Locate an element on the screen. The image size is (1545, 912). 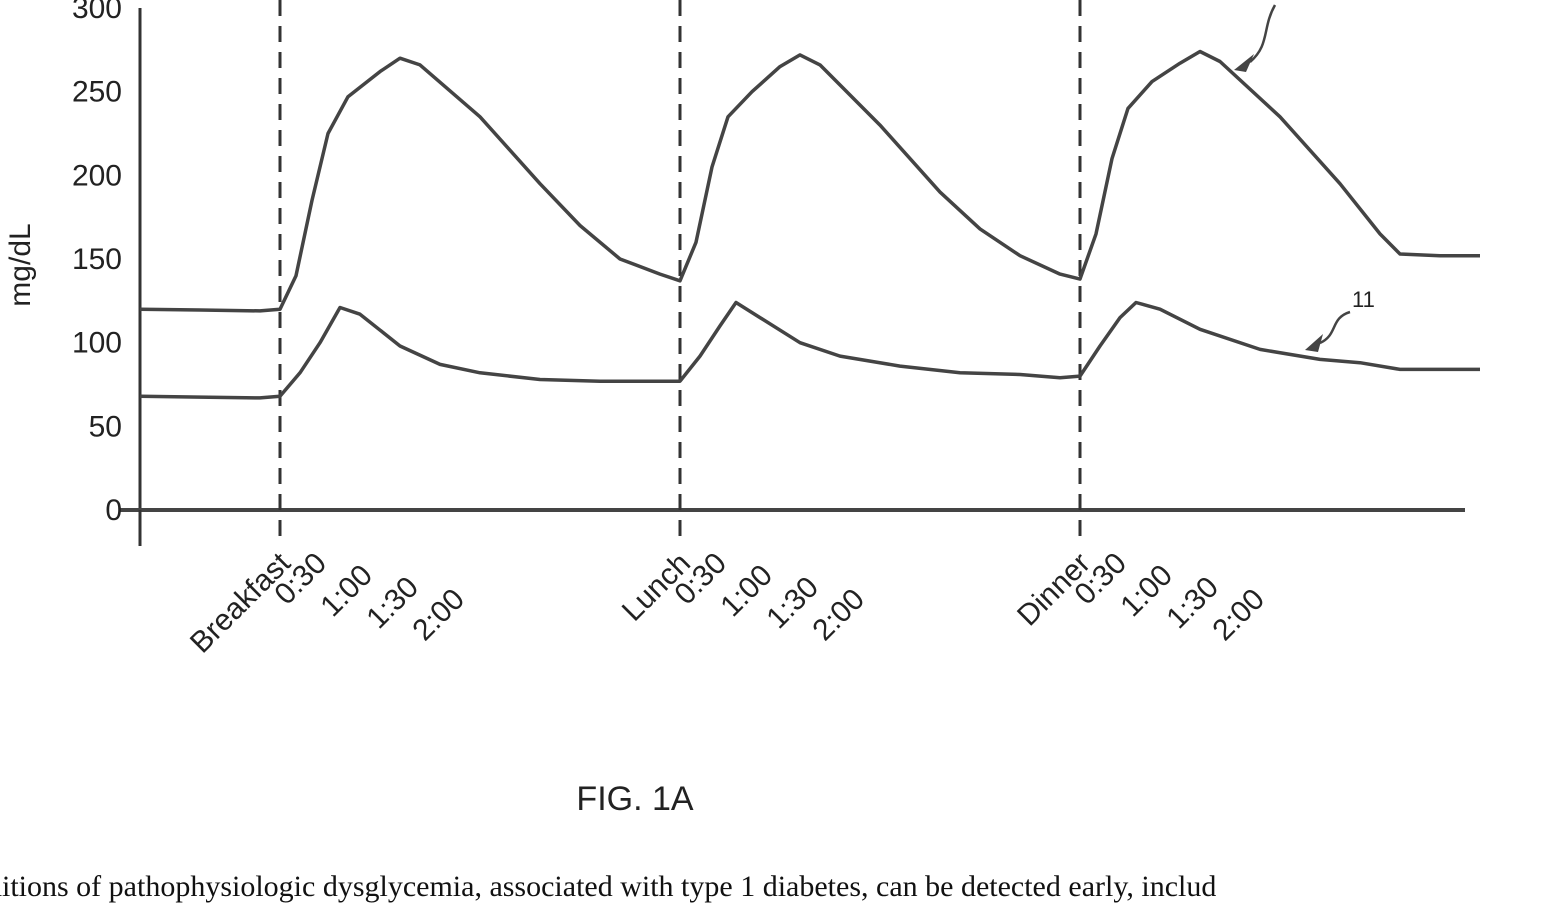
y-tick-label: 250 is located at coordinates (97, 92).